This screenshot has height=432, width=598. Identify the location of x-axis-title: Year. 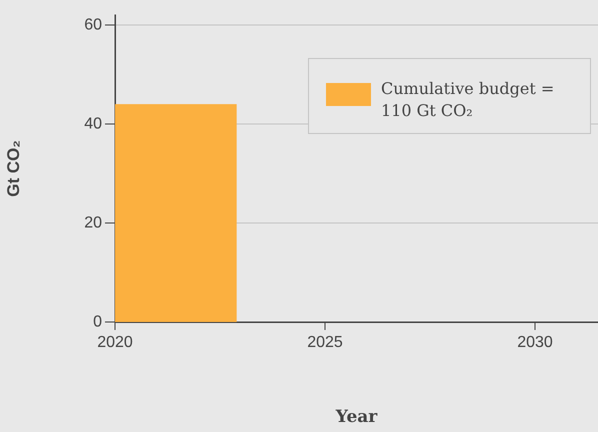
(356, 417).